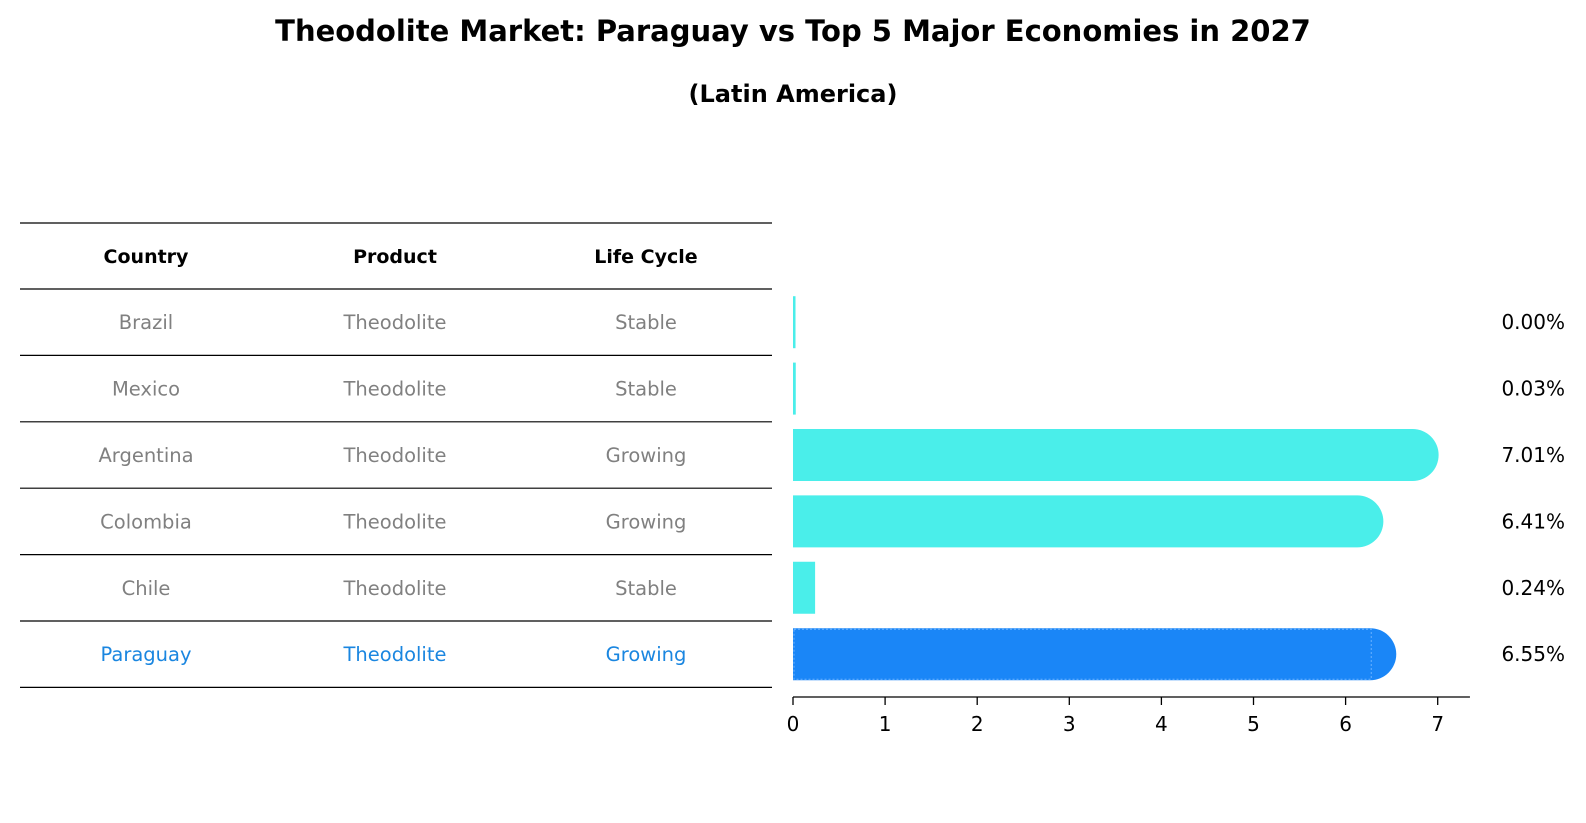 This screenshot has width=1586, height=823. I want to click on table-row: Paraguay Theodolite Growing, so click(393, 654).